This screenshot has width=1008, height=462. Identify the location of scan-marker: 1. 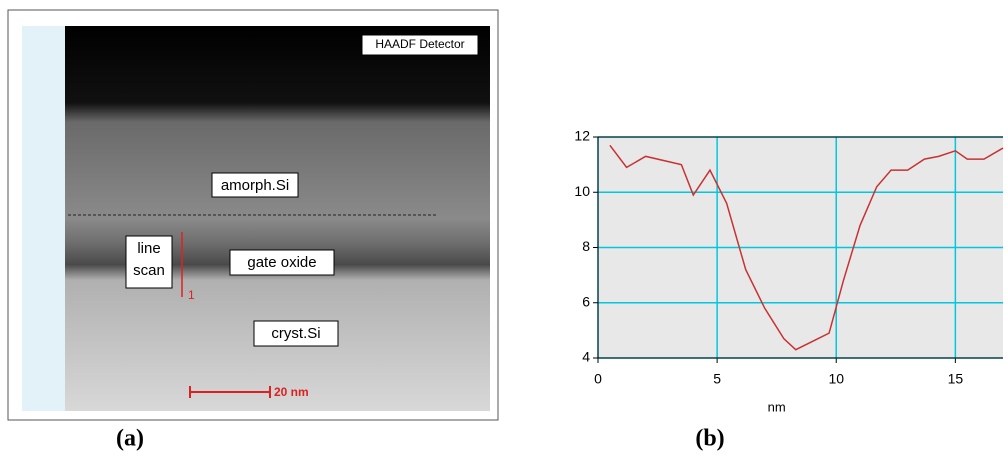
(191, 295).